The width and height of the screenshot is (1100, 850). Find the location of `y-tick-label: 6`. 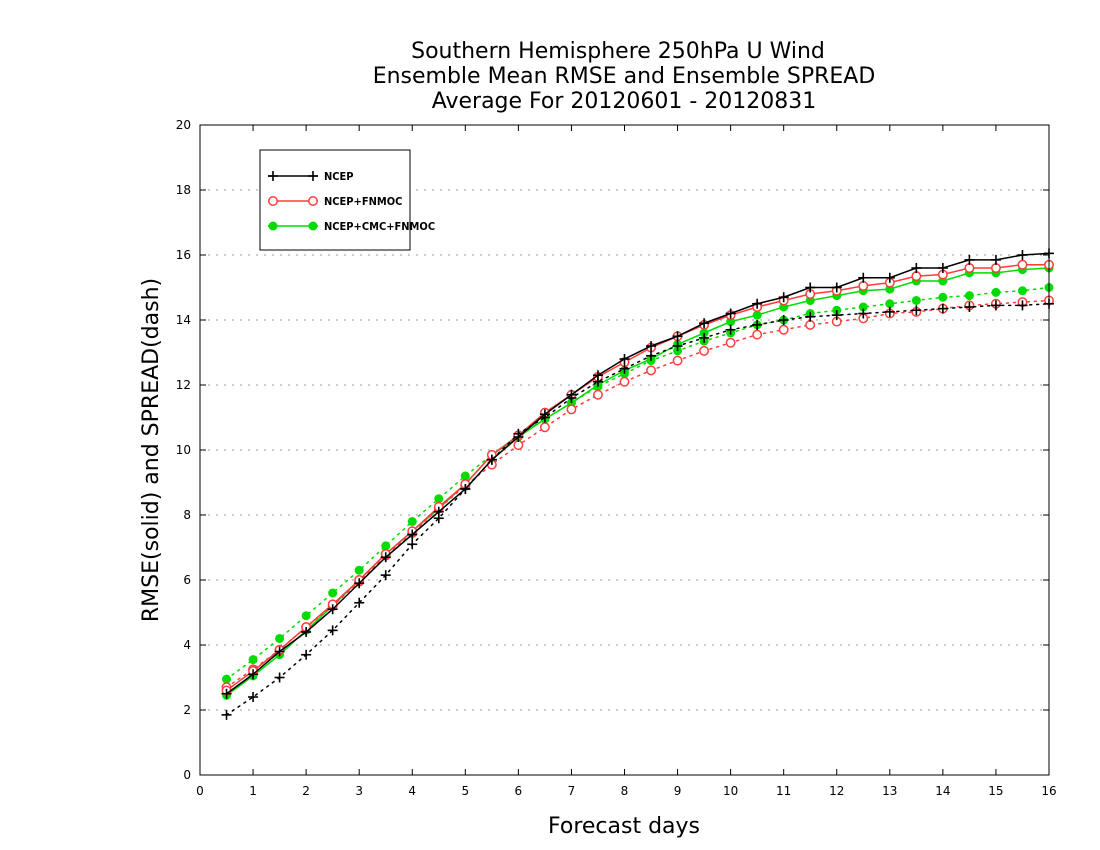

y-tick-label: 6 is located at coordinates (187, 580).